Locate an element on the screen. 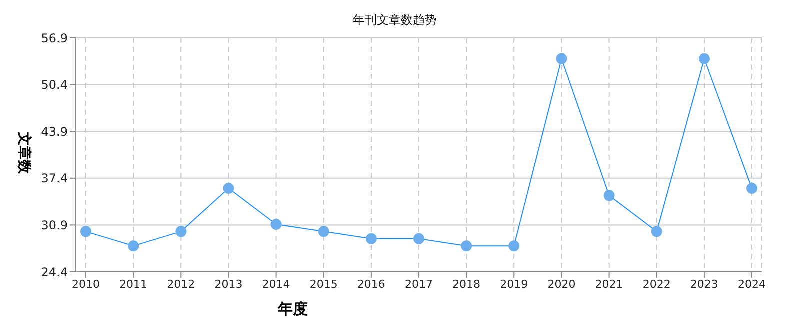 This screenshot has width=790, height=330. x-tick-label: 2024 is located at coordinates (752, 284).